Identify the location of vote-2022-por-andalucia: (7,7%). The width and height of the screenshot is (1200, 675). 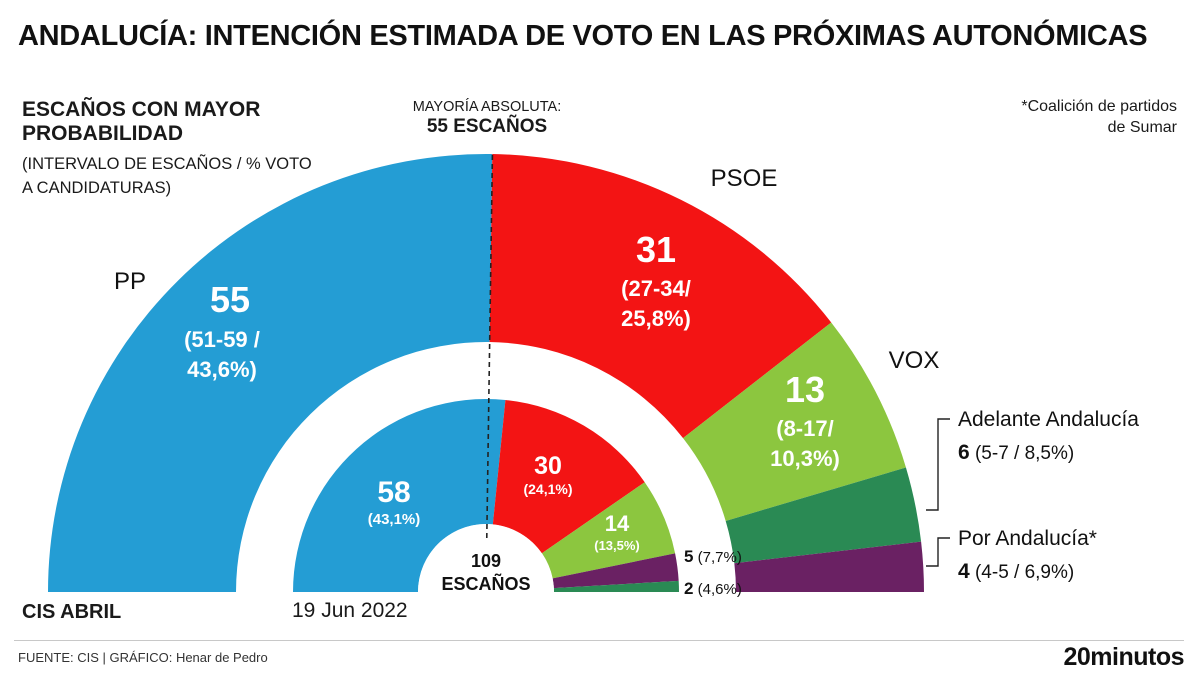
(717, 557).